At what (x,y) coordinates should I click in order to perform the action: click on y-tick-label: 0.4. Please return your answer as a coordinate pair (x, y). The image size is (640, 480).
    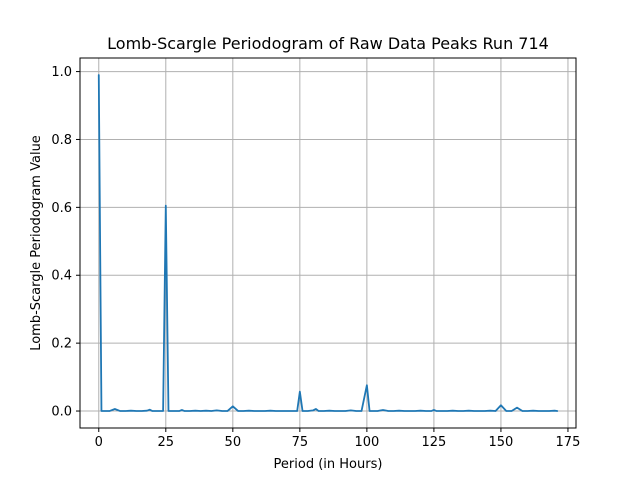
    Looking at the image, I should click on (61, 276).